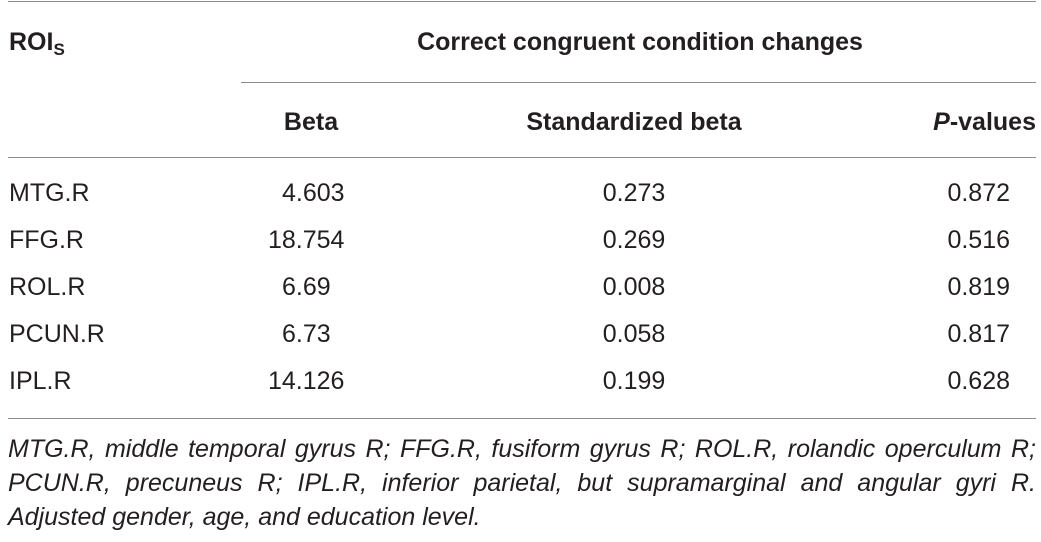 Image resolution: width=1041 pixels, height=542 pixels. What do you see at coordinates (46, 240) in the screenshot?
I see `roi-cell: FFG.R` at bounding box center [46, 240].